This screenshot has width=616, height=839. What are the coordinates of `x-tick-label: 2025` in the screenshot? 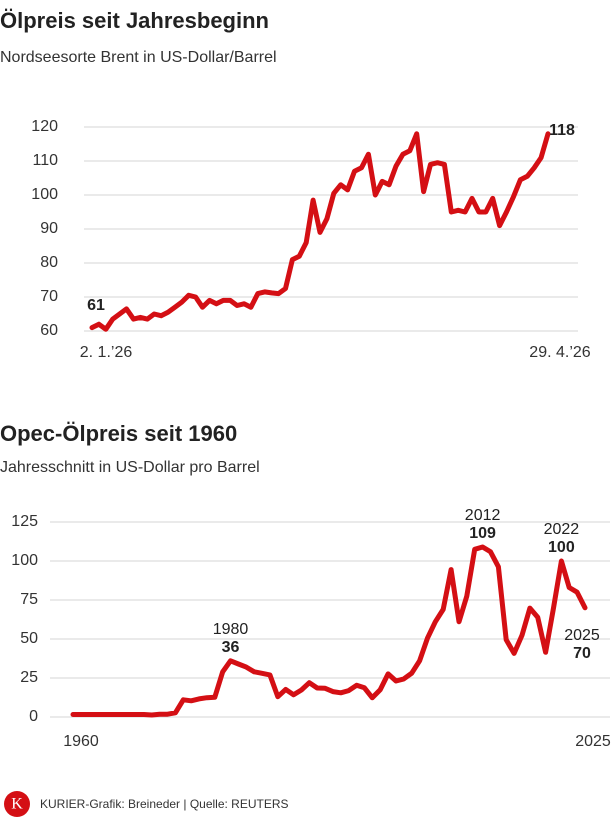 It's located at (593, 741).